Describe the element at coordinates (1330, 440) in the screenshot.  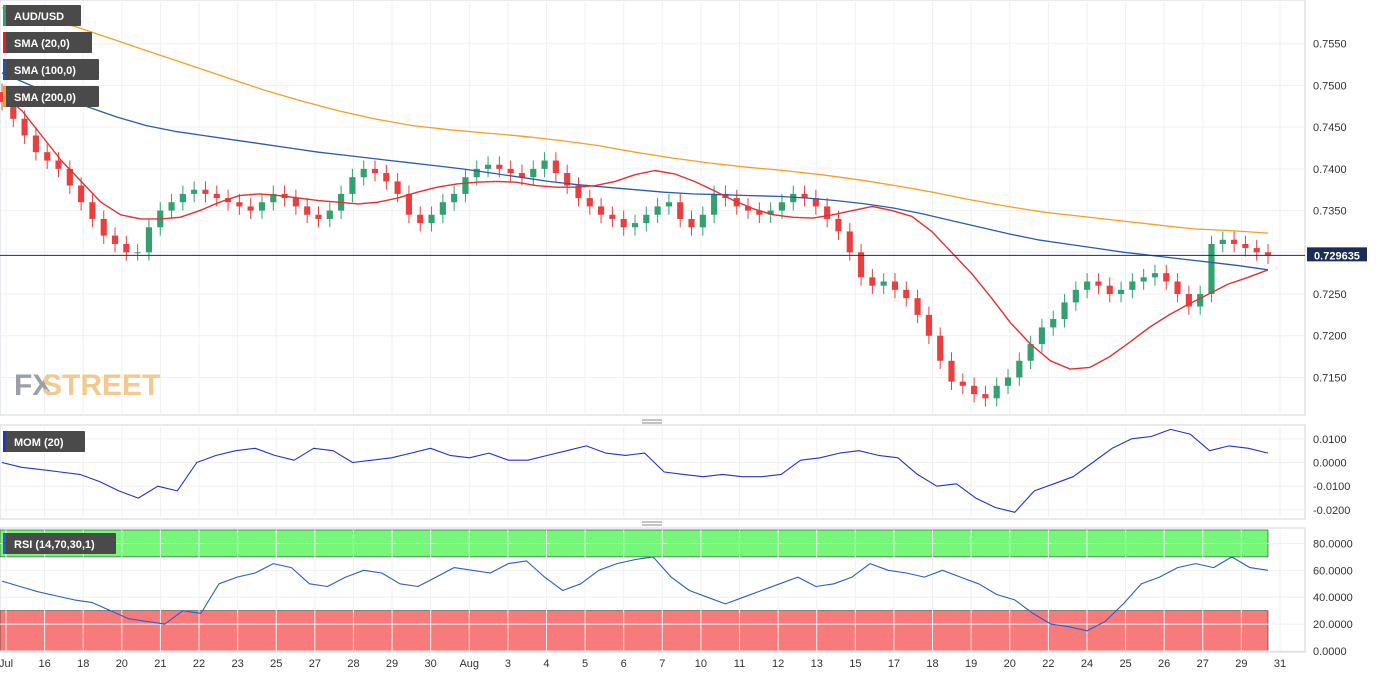
I see `mom-y-tick-label: 0.0100` at that location.